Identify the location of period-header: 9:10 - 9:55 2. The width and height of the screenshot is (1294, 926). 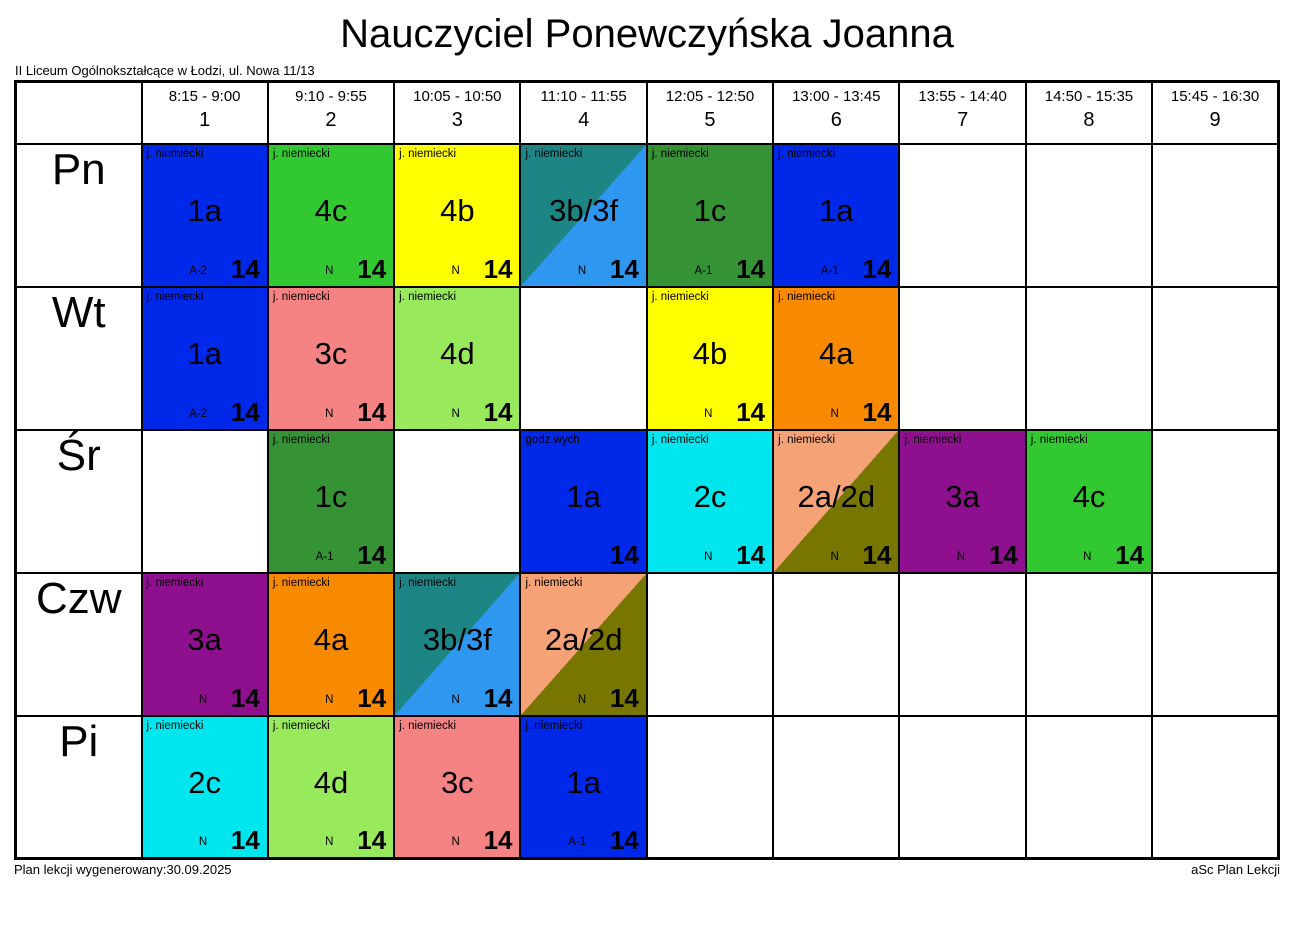
(331, 112).